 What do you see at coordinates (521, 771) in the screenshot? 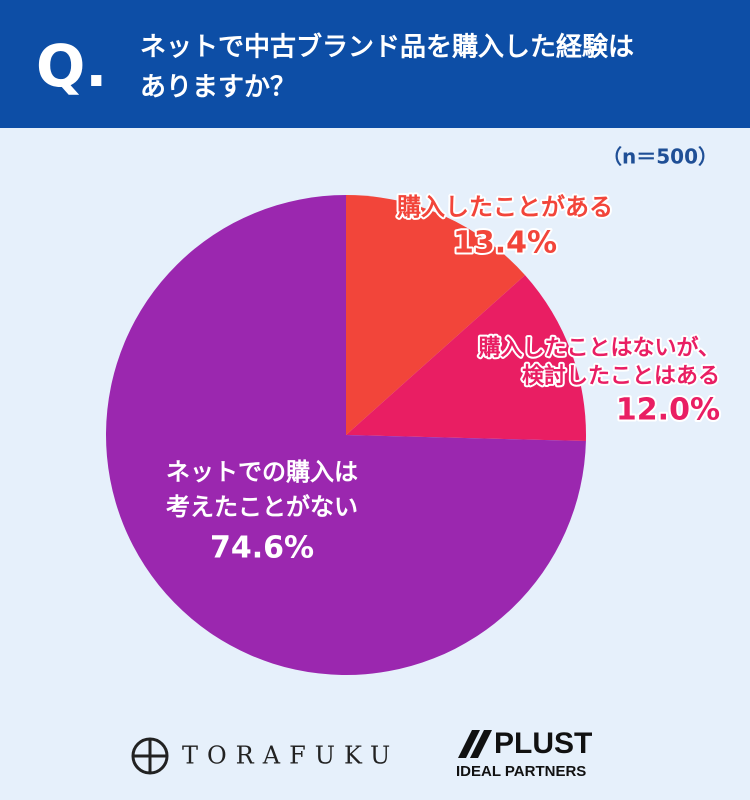
I see `logo-subtext: IDEAL PARTNERS` at bounding box center [521, 771].